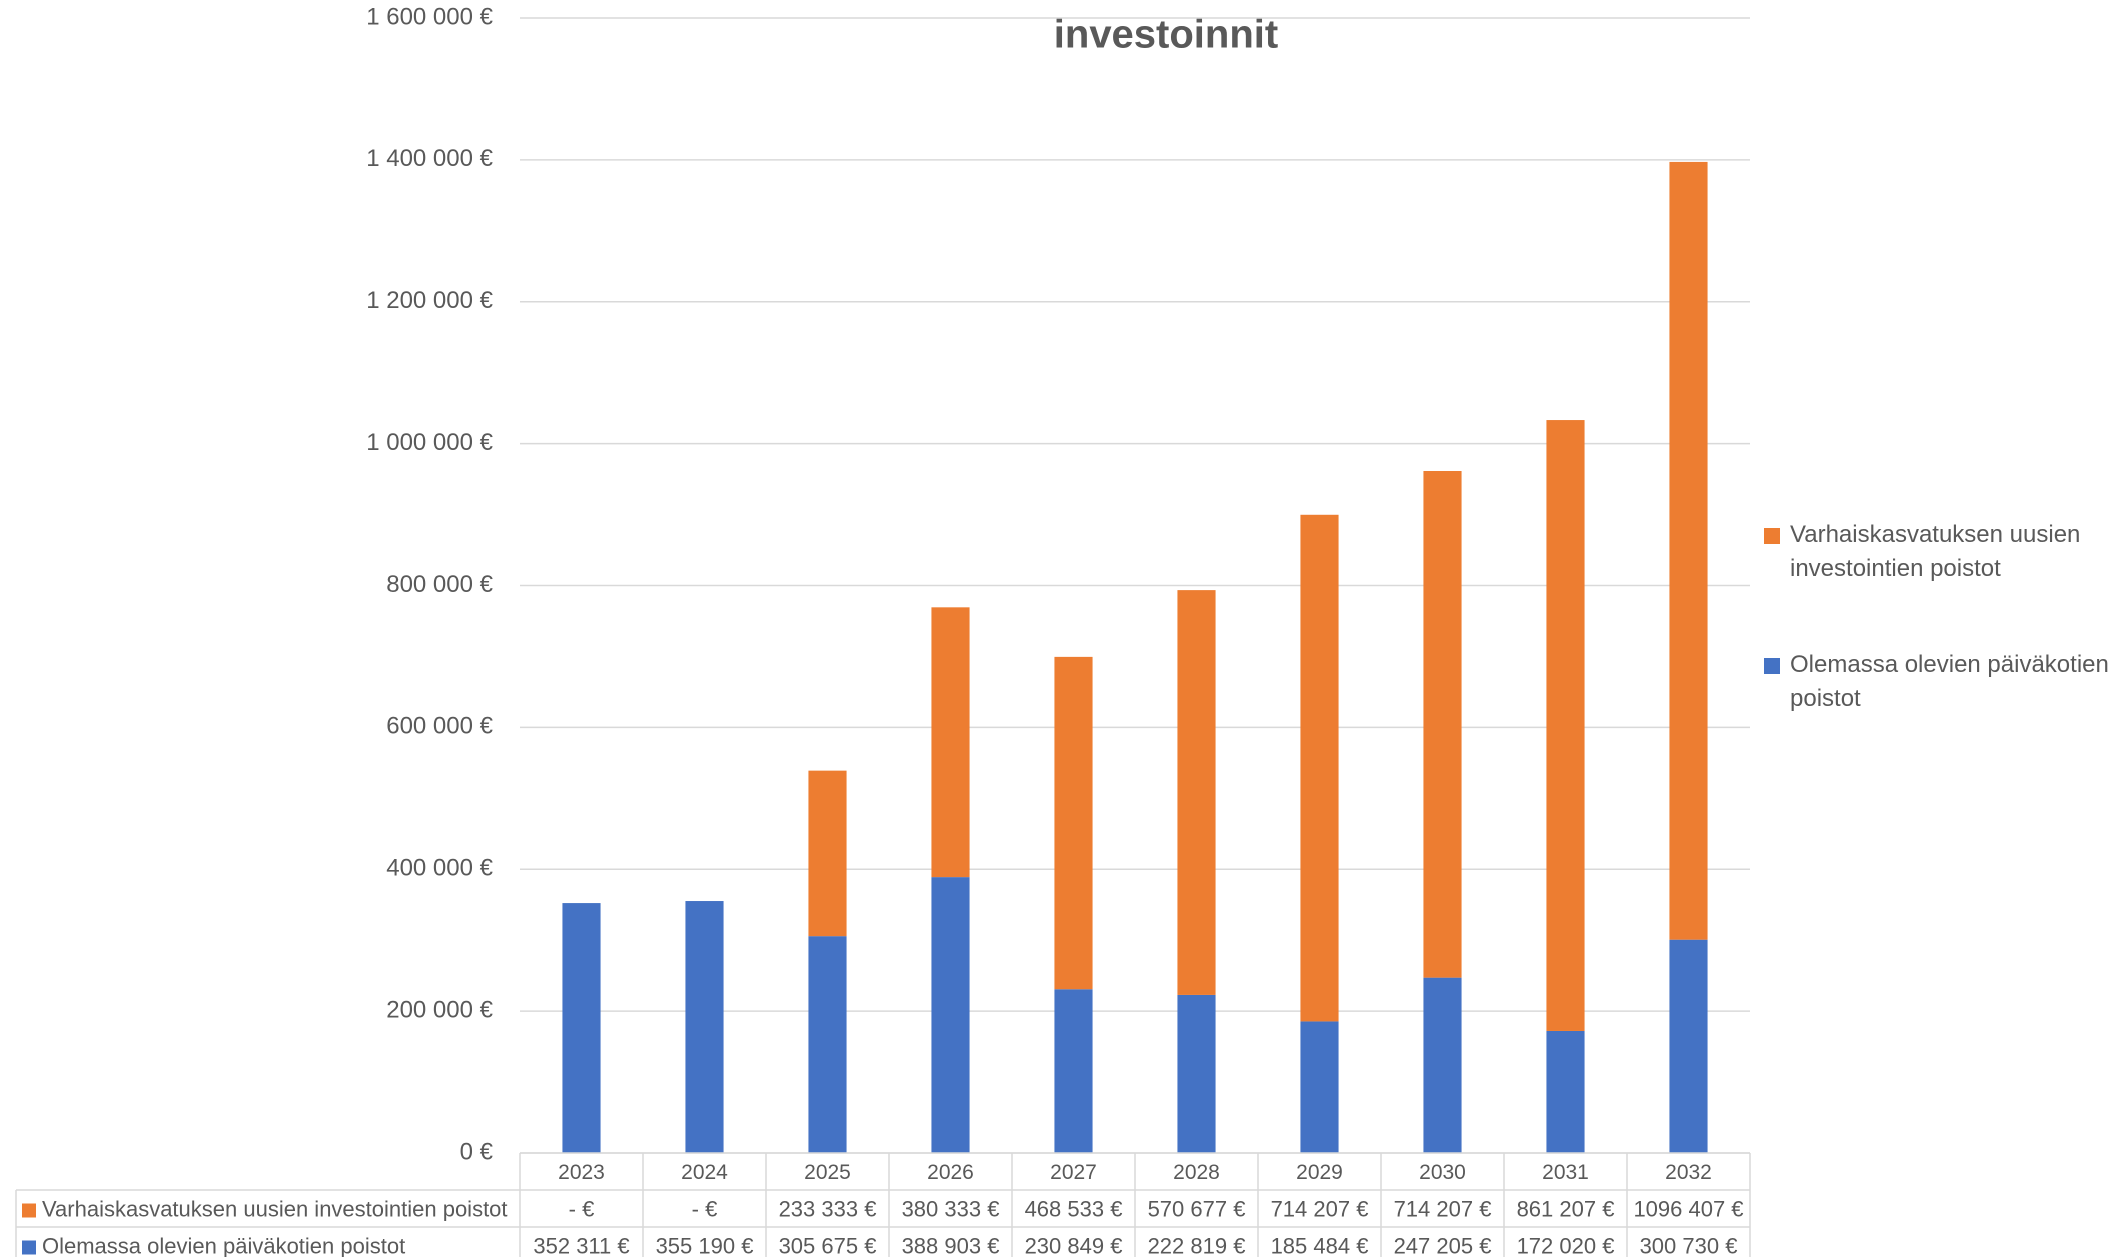 This screenshot has height=1257, width=2118. Describe the element at coordinates (1689, 1245) in the screenshot. I see `table-value: 300 730 €` at that location.